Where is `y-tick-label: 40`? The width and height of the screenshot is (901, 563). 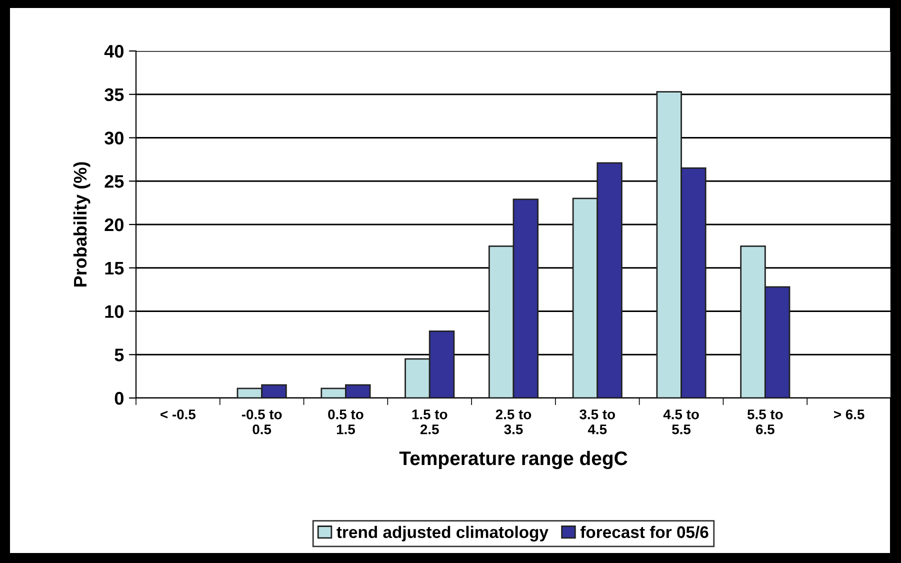 y-tick-label: 40 is located at coordinates (114, 51).